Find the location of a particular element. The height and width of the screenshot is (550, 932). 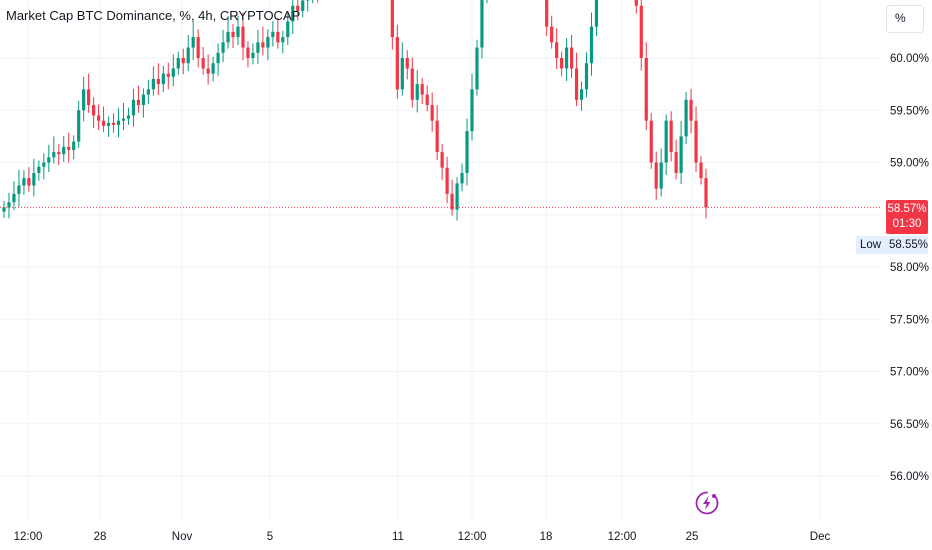

low-label-text: Low is located at coordinates (871, 245).